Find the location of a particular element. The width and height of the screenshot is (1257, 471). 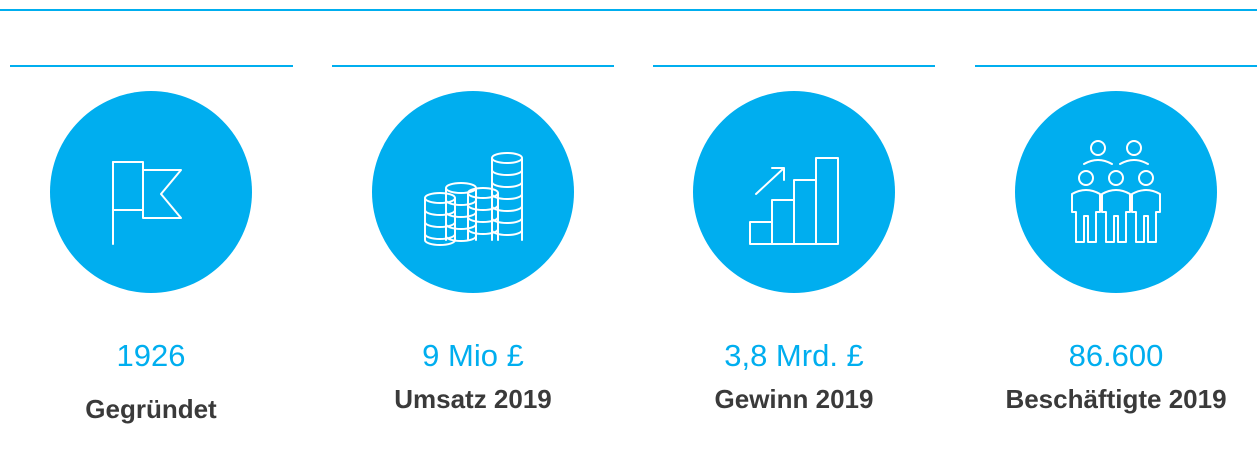

flag-icon is located at coordinates (147, 203).